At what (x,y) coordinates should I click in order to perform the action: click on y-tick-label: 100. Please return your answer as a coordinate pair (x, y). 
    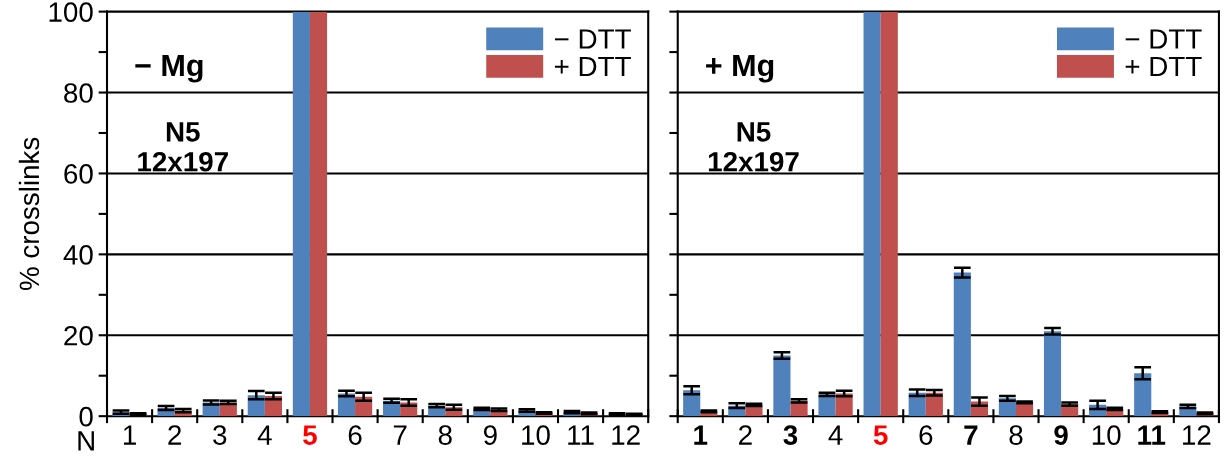
    Looking at the image, I should click on (71, 12).